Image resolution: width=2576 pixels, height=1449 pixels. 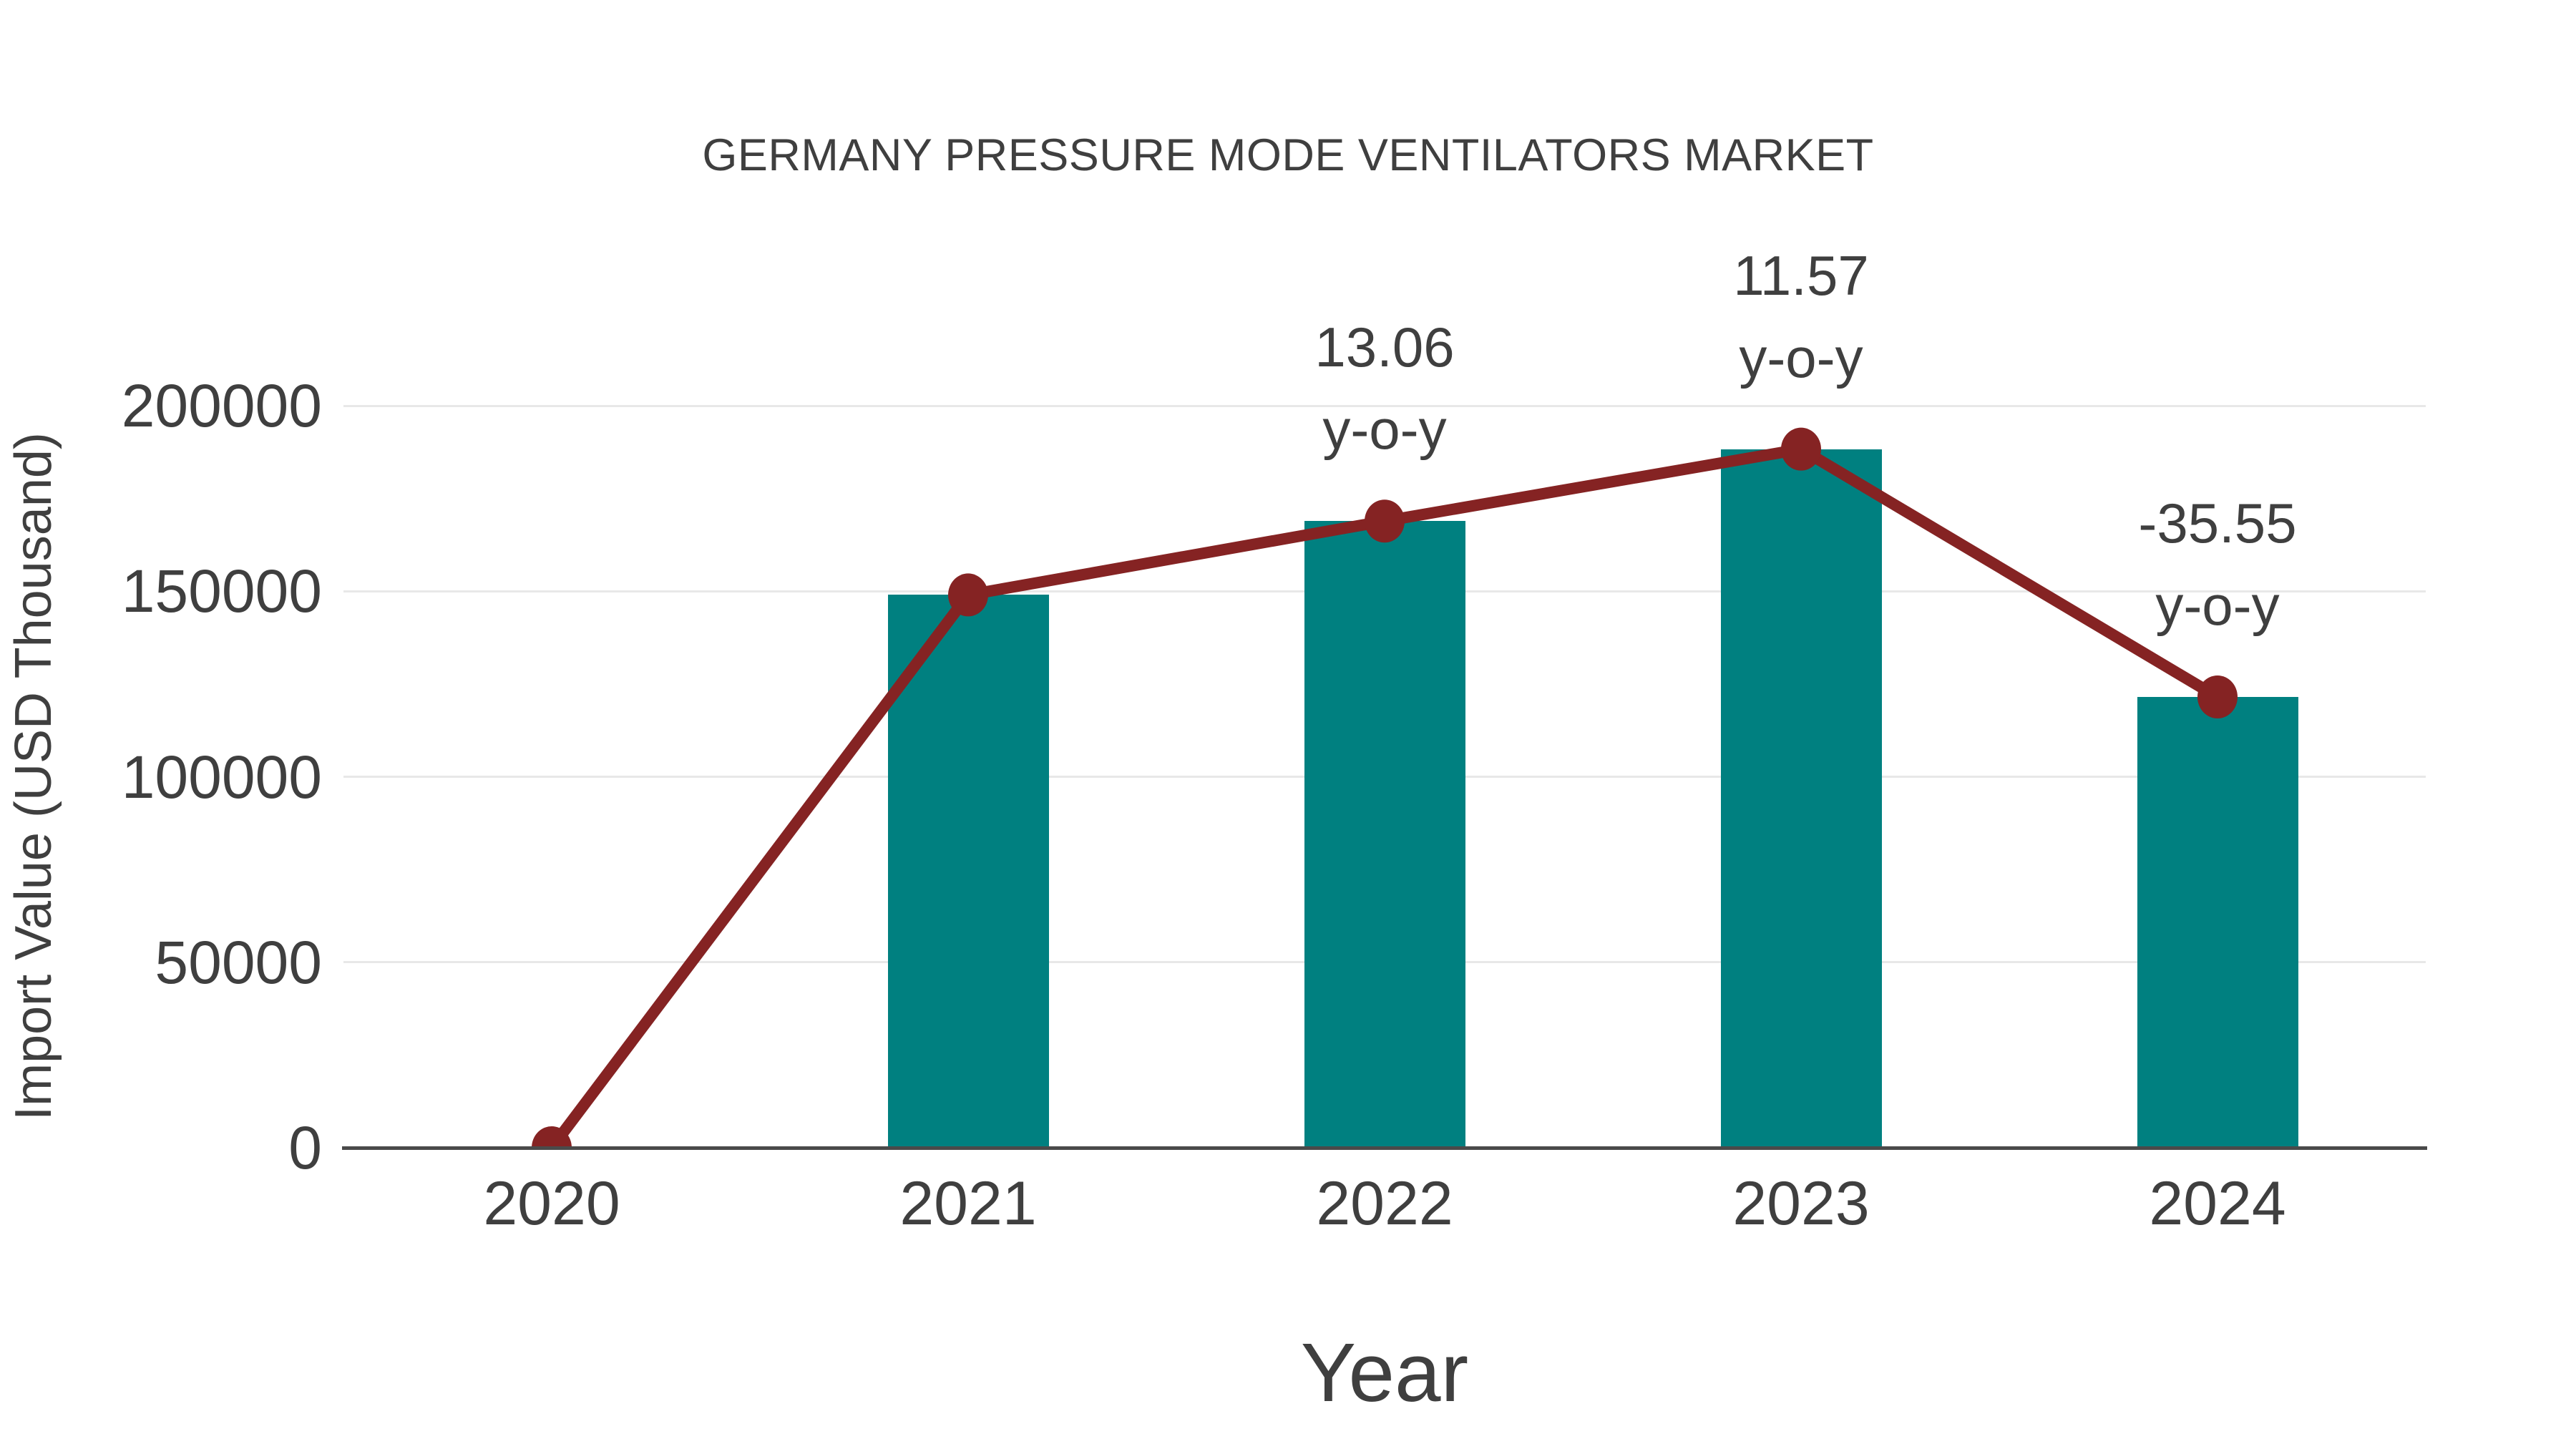 What do you see at coordinates (1801, 449) in the screenshot?
I see `data-point-2023` at bounding box center [1801, 449].